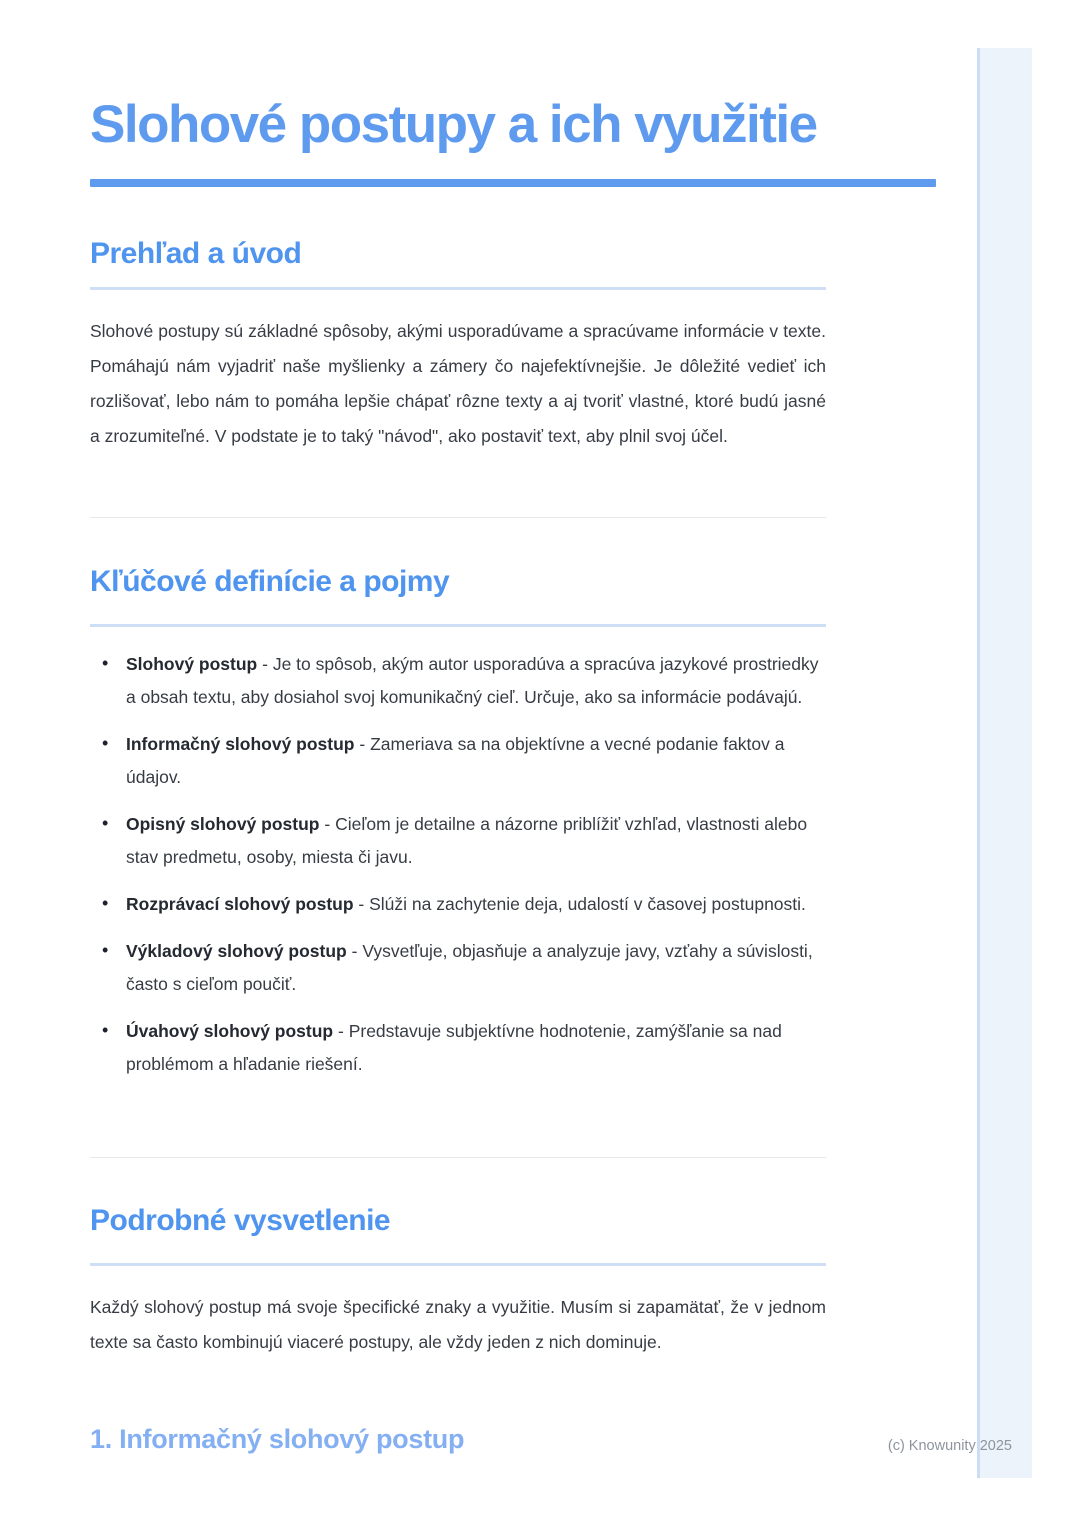  Describe the element at coordinates (277, 1439) in the screenshot. I see `subsection-heading-informacny: 1. Informačný slohový postup` at that location.